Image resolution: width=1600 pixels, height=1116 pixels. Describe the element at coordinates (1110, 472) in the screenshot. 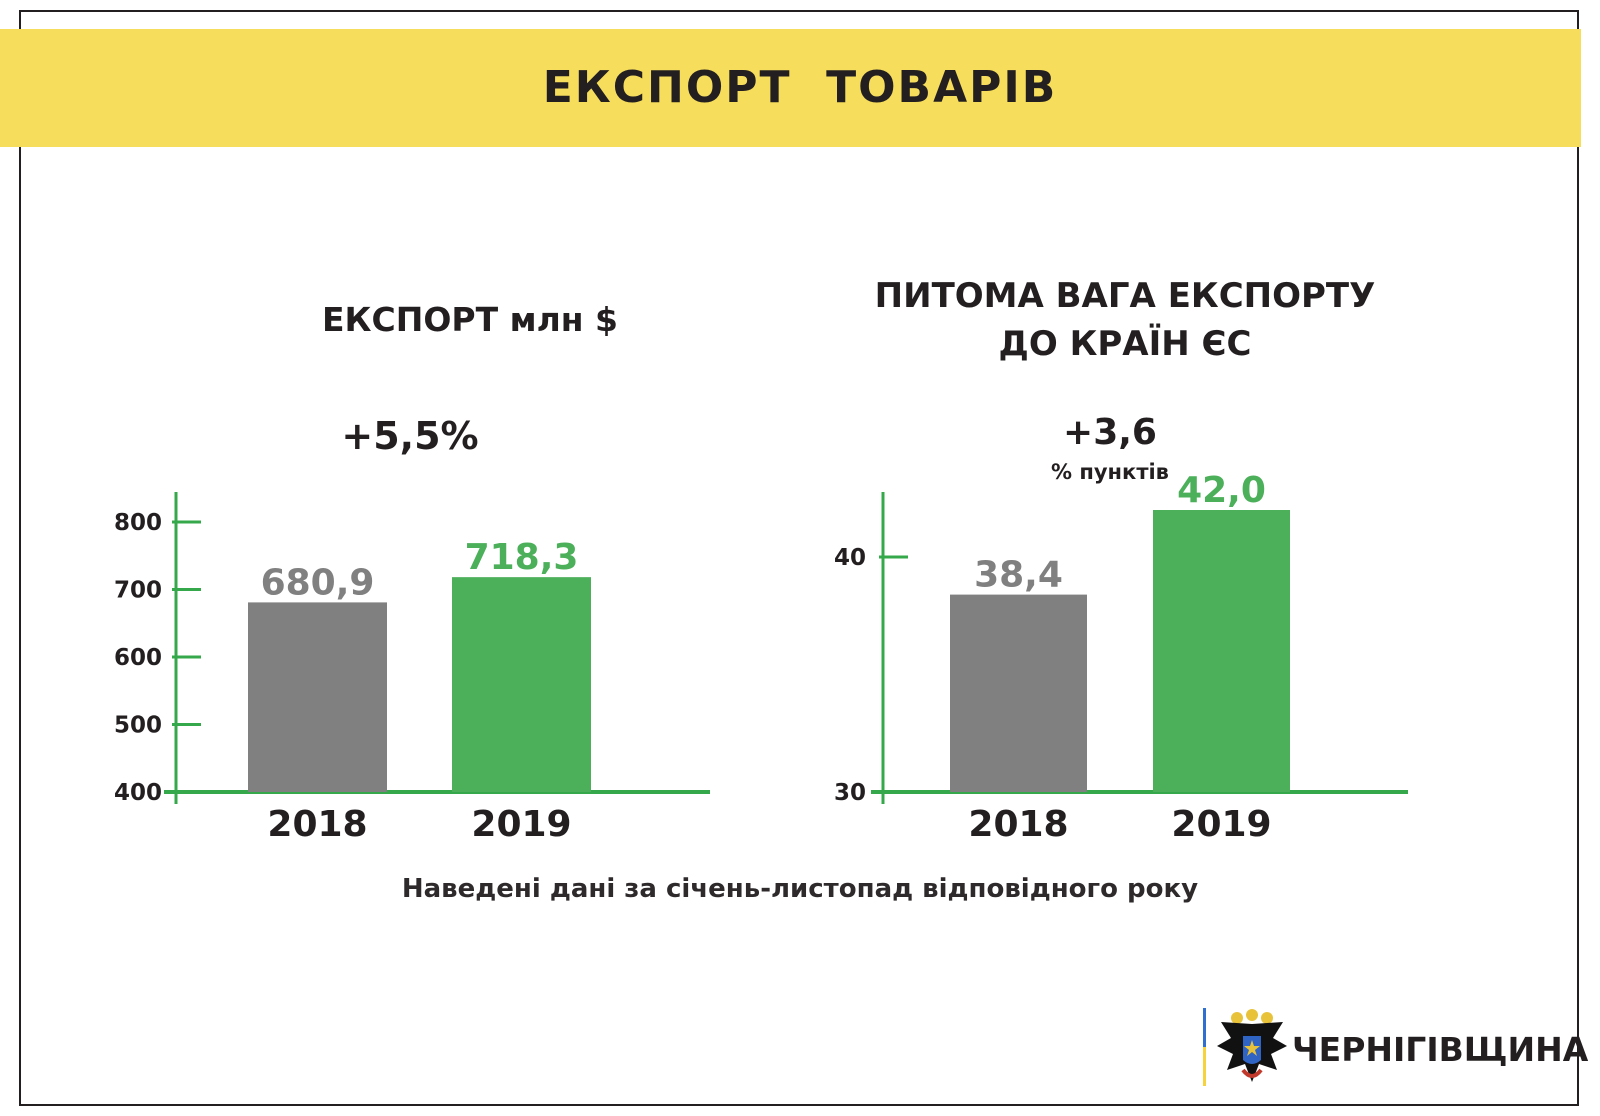

I see `eu-share-change-unit: % пунктів` at that location.